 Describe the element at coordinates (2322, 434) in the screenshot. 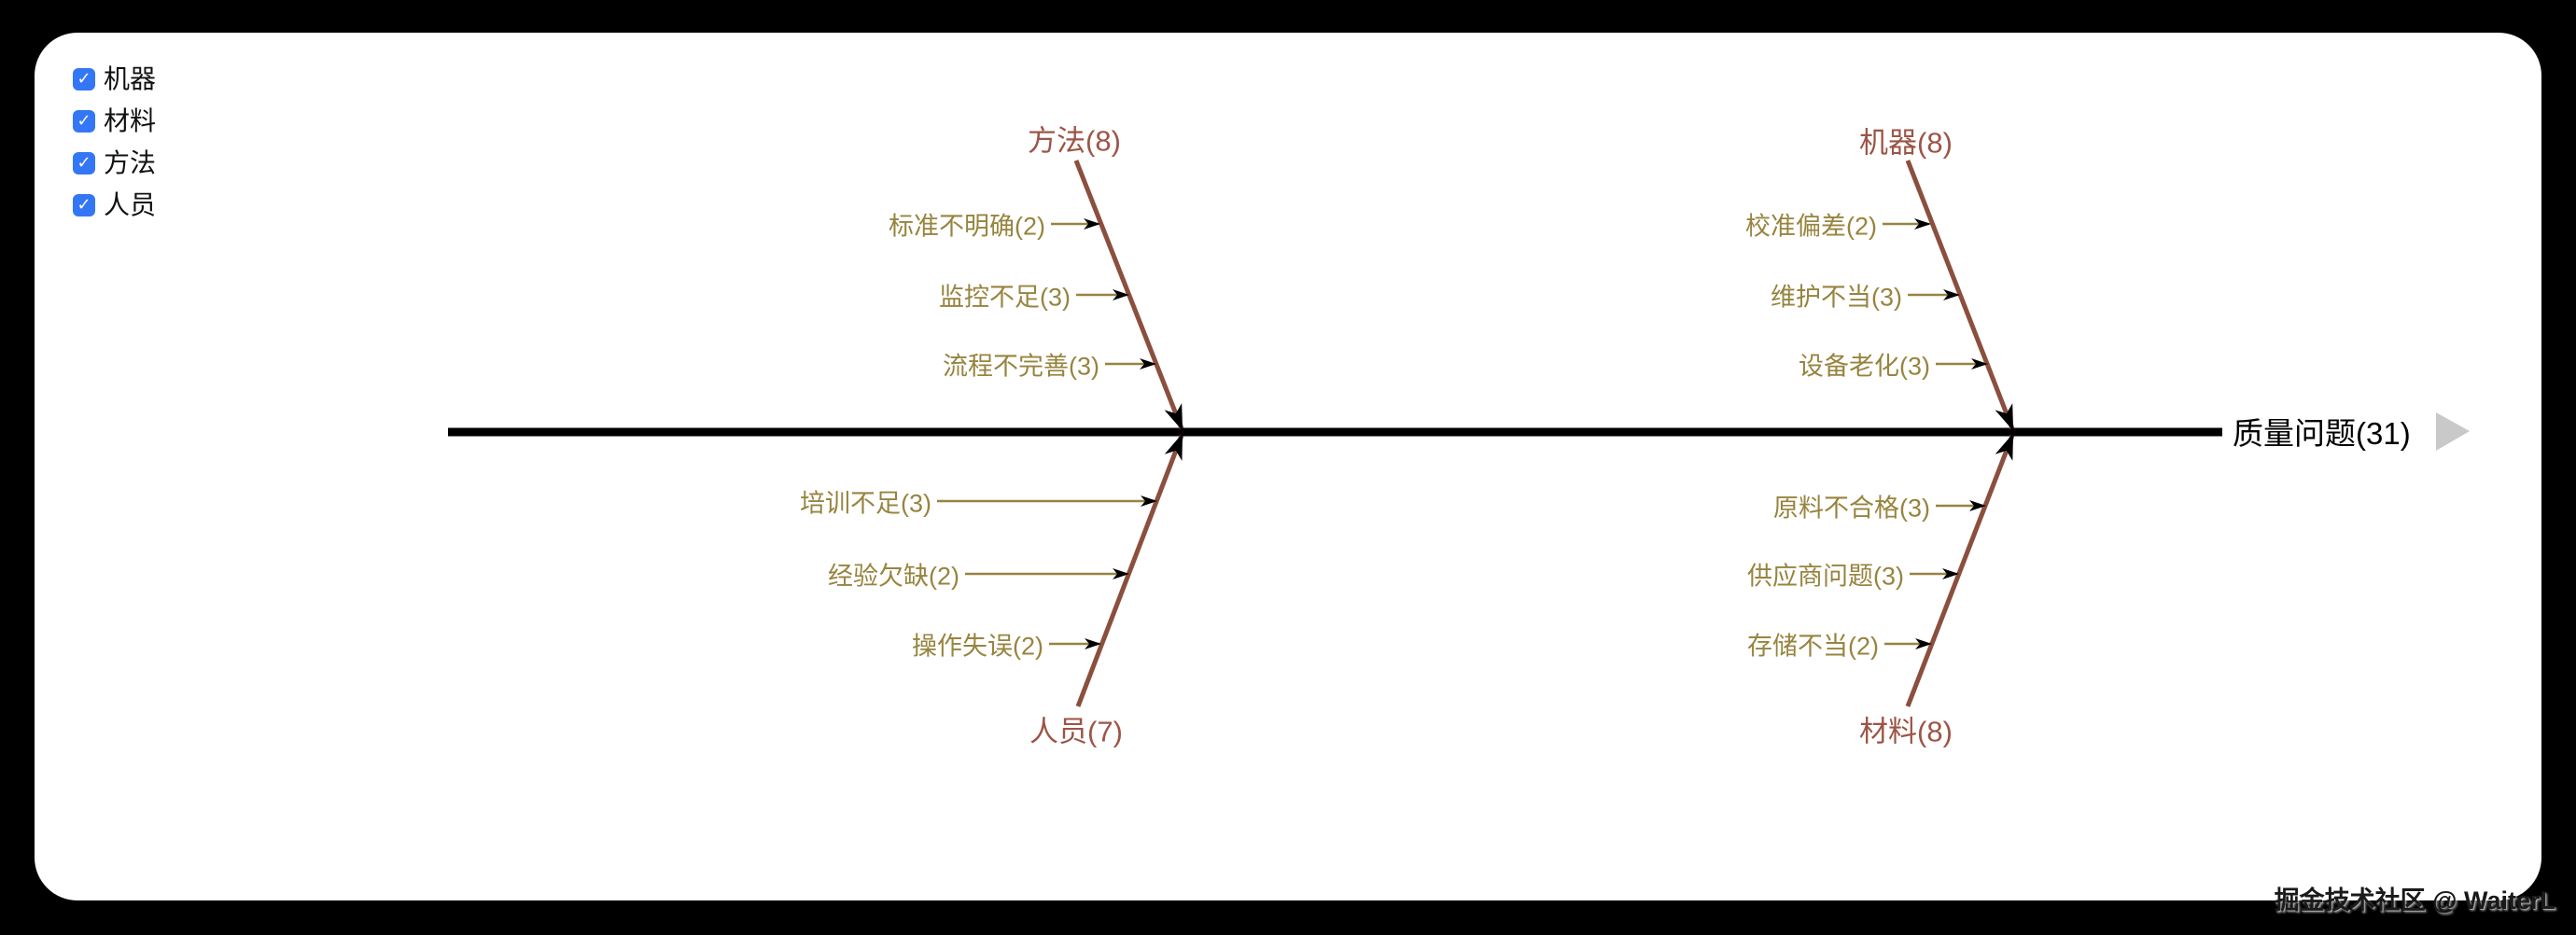

I see `effect-label: 质量问题(31)` at that location.